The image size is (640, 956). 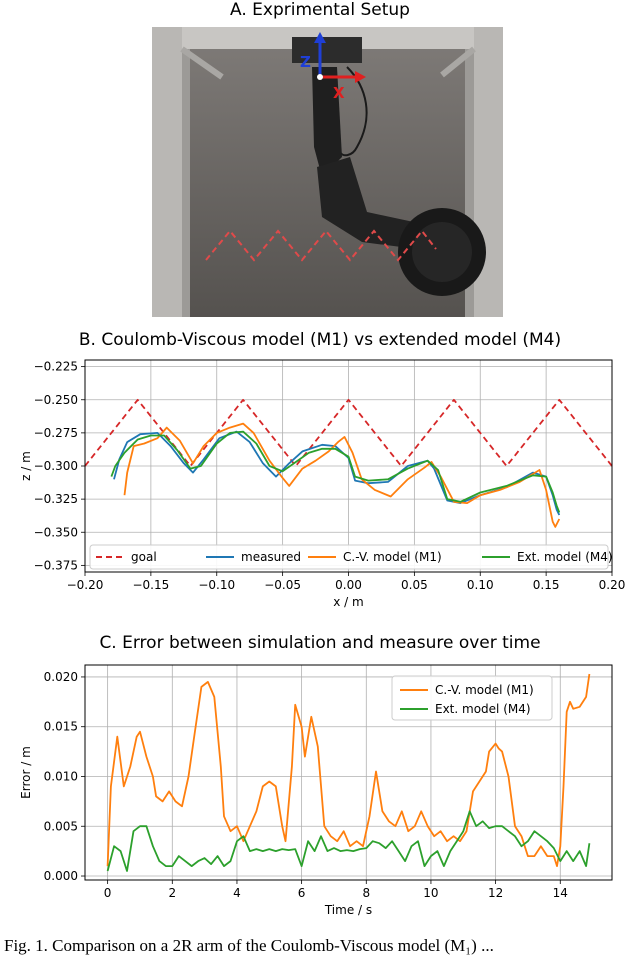 What do you see at coordinates (56, 466) in the screenshot?
I see `y-tick-label: −0.300` at bounding box center [56, 466].